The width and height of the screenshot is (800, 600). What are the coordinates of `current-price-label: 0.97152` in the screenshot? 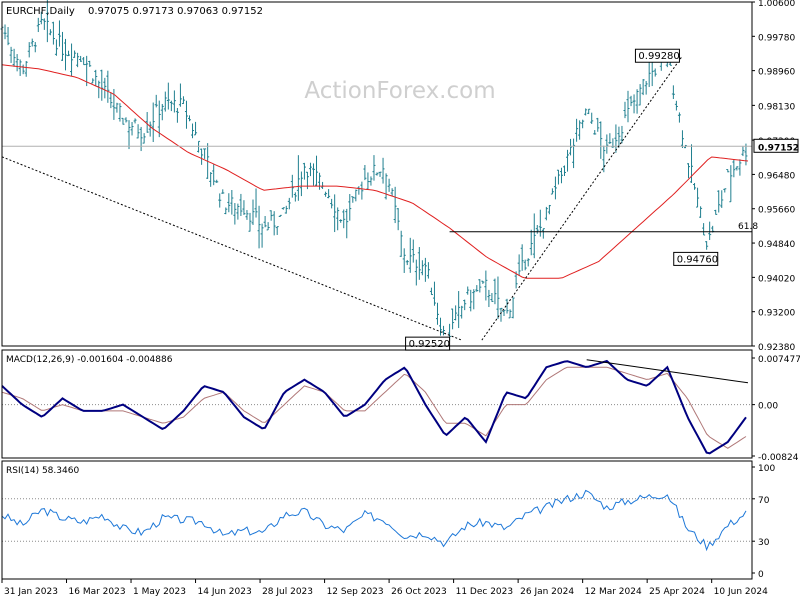 It's located at (778, 148).